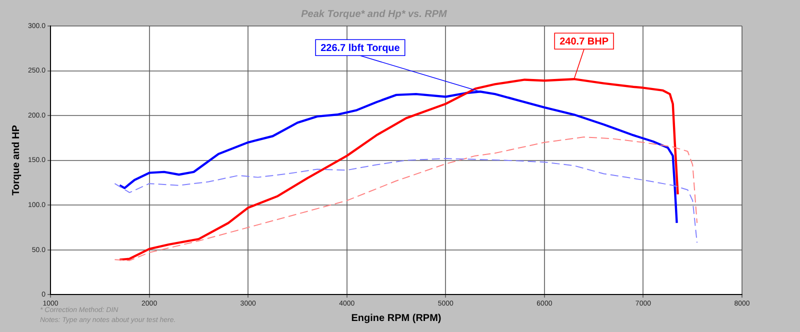  Describe the element at coordinates (360, 48) in the screenshot. I see `annotation: 226.7 lbft Torque` at that location.